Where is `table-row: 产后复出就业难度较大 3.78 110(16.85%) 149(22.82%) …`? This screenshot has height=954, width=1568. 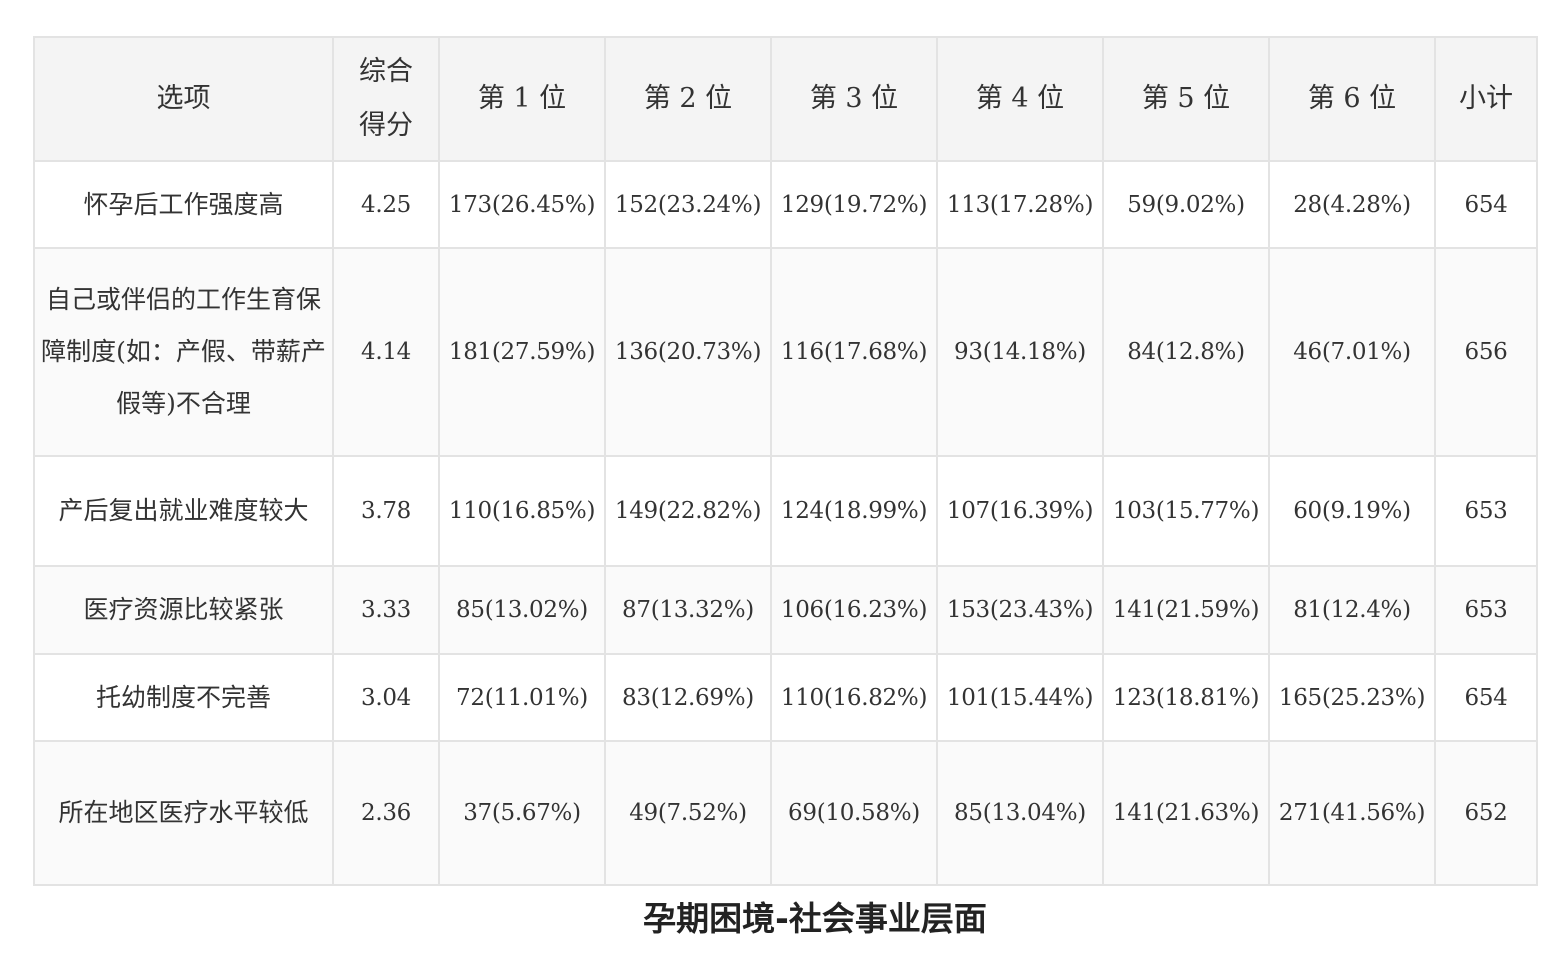
table-row: 产后复出就业难度较大 3.78 110(16.85%) 149(22.82%) … is located at coordinates (785, 511).